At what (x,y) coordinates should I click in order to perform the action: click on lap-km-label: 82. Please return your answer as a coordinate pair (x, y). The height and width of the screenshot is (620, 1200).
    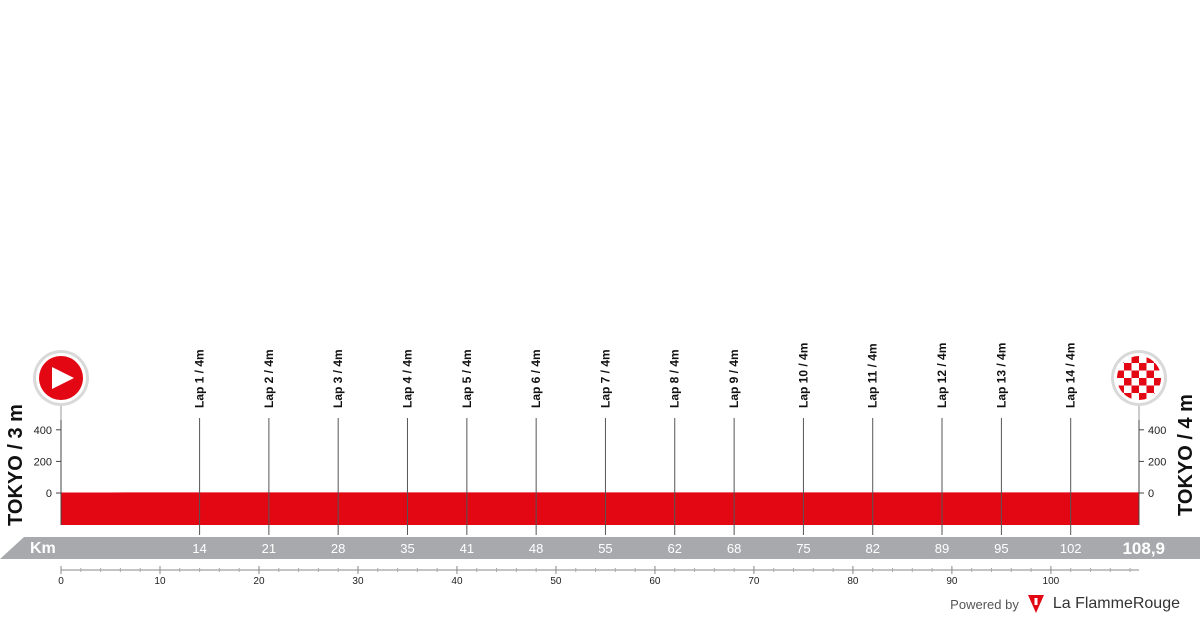
    Looking at the image, I should click on (872, 548).